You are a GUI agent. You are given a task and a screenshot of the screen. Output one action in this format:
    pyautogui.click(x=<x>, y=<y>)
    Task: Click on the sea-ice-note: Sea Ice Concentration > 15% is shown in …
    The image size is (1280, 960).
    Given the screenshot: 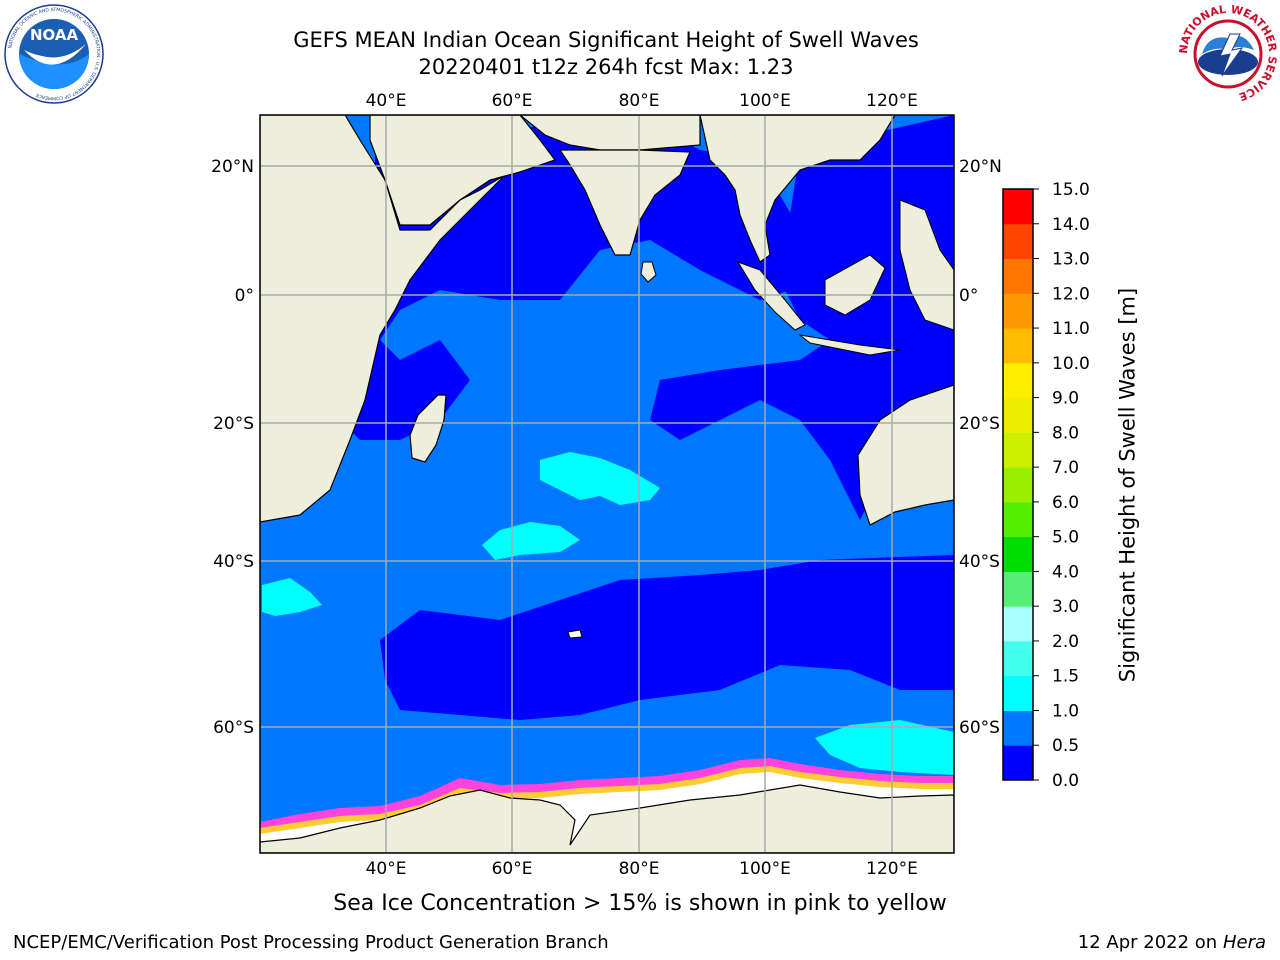 What is the action you would take?
    pyautogui.click(x=640, y=903)
    